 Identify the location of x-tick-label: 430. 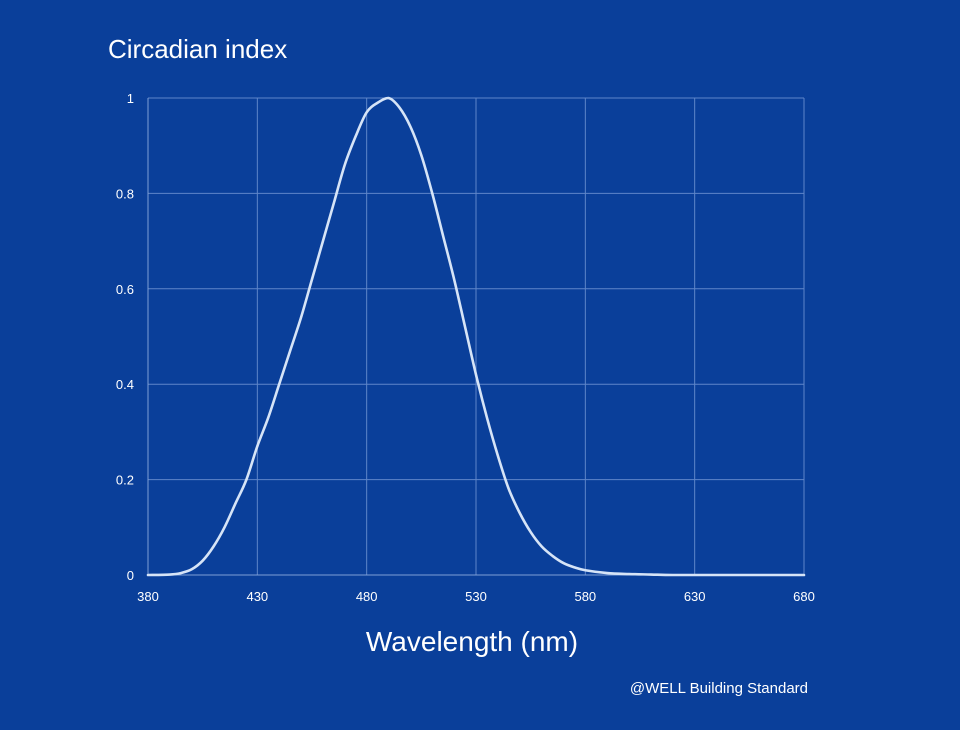
(257, 596).